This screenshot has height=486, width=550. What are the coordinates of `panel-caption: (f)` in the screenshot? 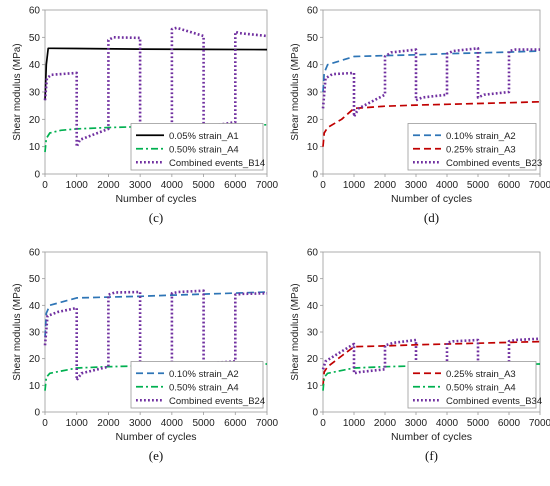 It's located at (431, 455).